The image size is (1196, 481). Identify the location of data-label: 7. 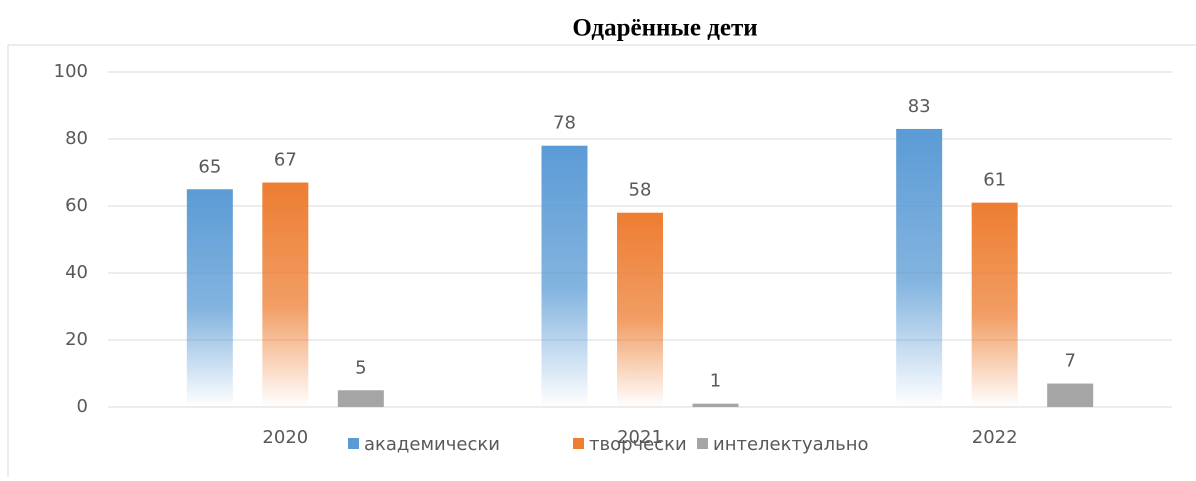
(1069, 361).